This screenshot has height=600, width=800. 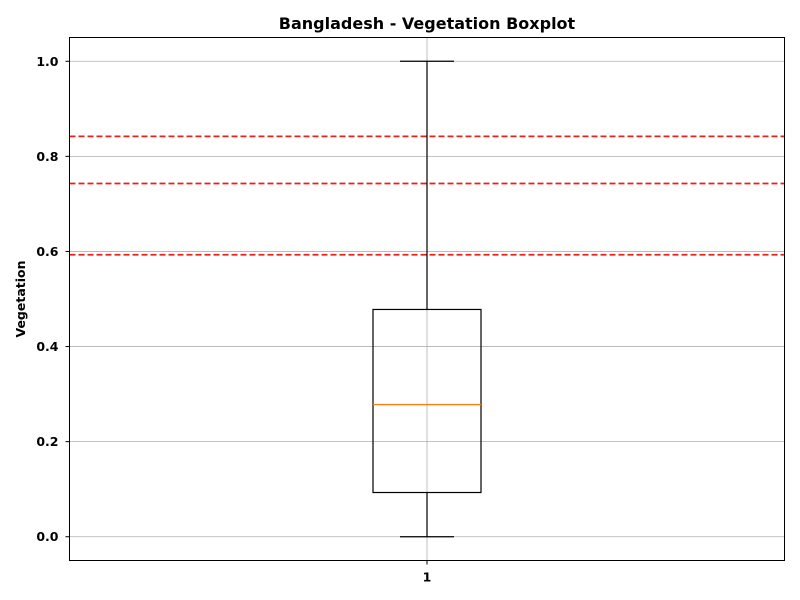 What do you see at coordinates (427, 401) in the screenshot?
I see `box-iqr` at bounding box center [427, 401].